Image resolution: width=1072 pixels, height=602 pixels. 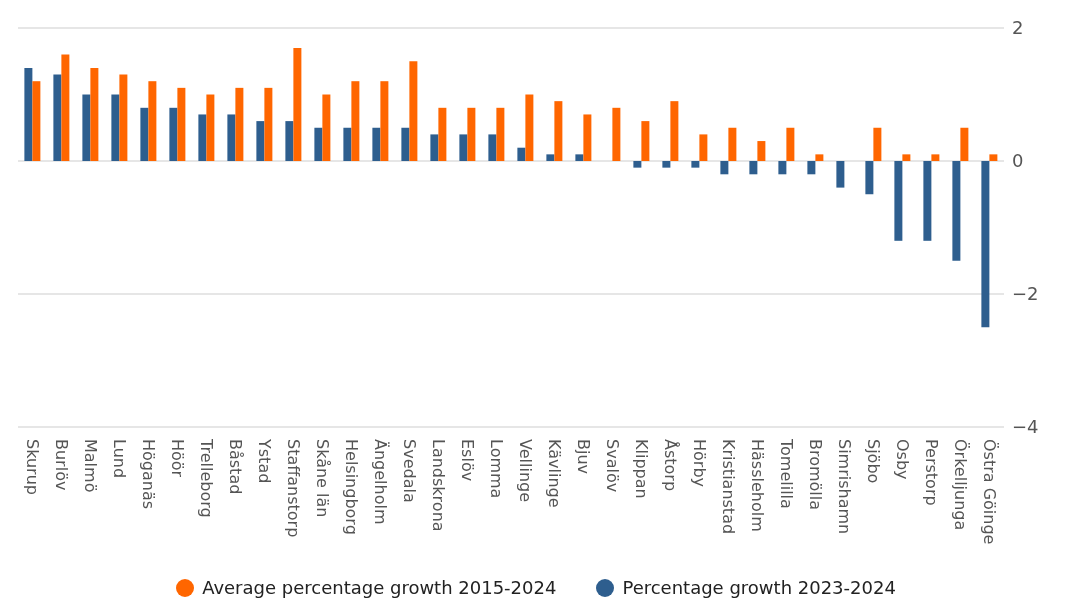 What do you see at coordinates (583, 457) in the screenshot?
I see `x-tick-label: Bjuv` at bounding box center [583, 457].